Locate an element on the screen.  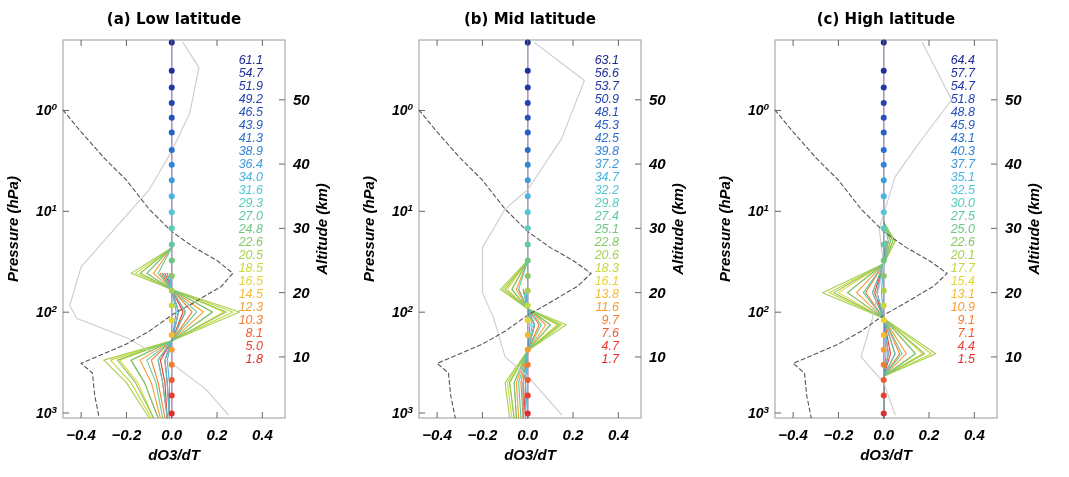
legend-label: 39.8 is located at coordinates (607, 151).